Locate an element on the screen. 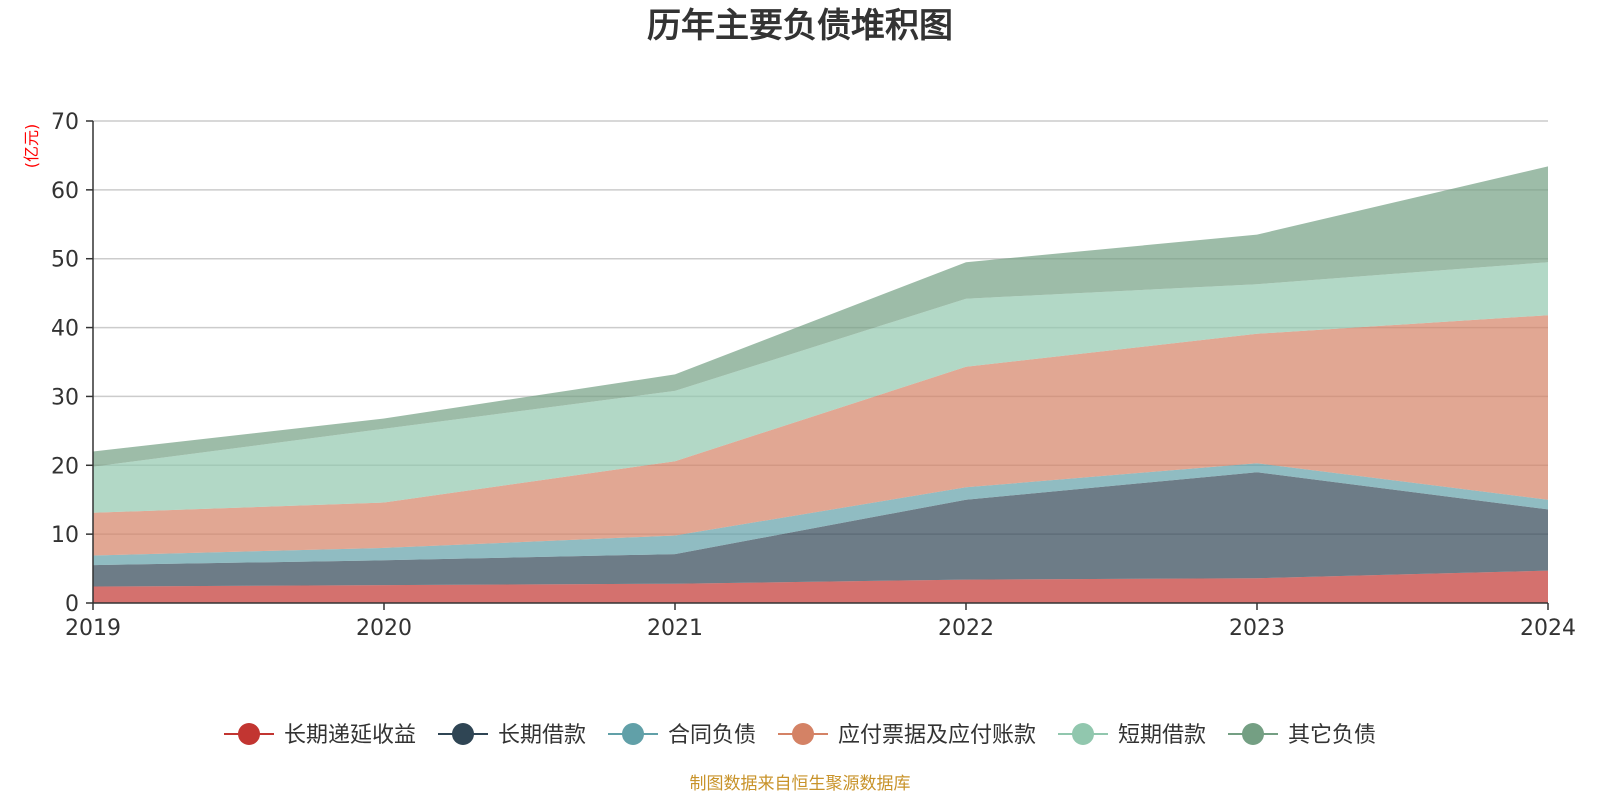 The image size is (1600, 800). legend-label: 长期借款 is located at coordinates (542, 735).